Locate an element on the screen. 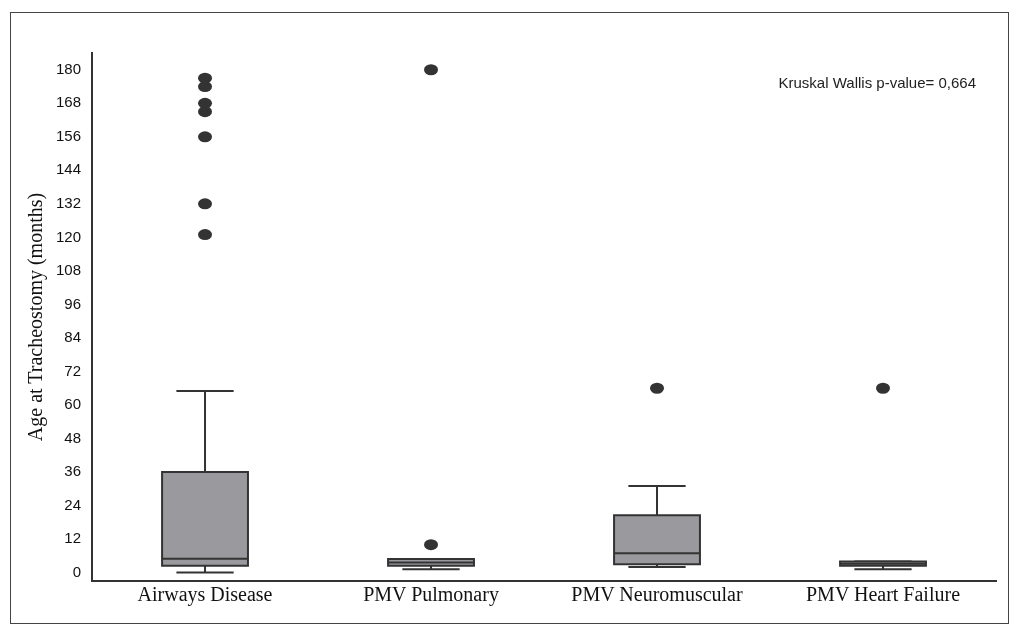 The image size is (1017, 633). y-tick-label: 12 is located at coordinates (73, 538).